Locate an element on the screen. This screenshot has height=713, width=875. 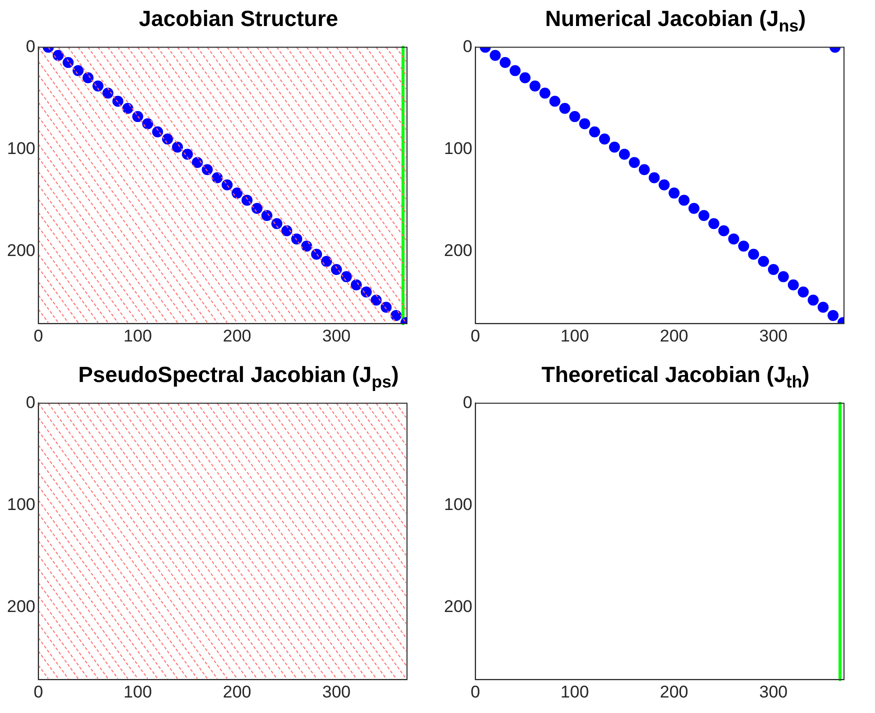
chart-title: Theoretical Jacobian (J$_{th}$) is located at coordinates (675, 377).